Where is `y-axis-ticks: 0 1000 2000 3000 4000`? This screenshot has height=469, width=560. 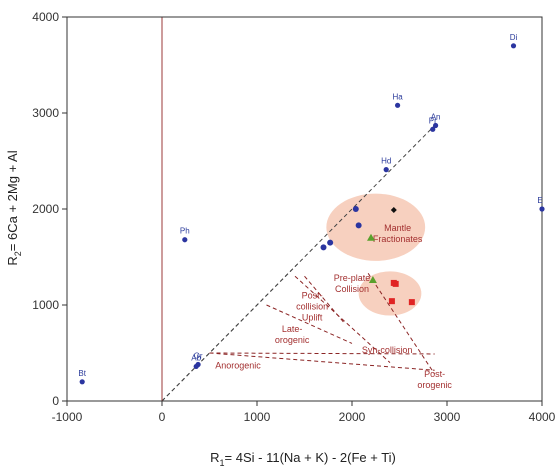
y-axis-ticks: 0 1000 2000 3000 4000 is located at coordinates (49, 209).